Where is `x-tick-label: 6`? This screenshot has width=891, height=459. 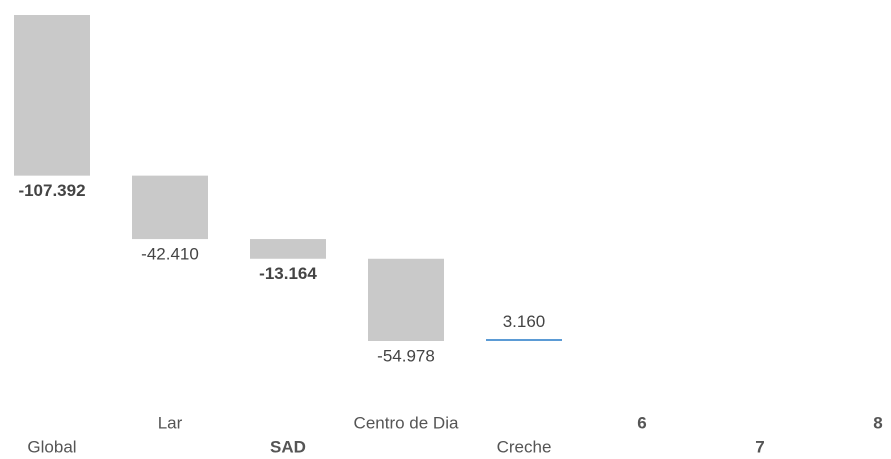 x-tick-label: 6 is located at coordinates (641, 422).